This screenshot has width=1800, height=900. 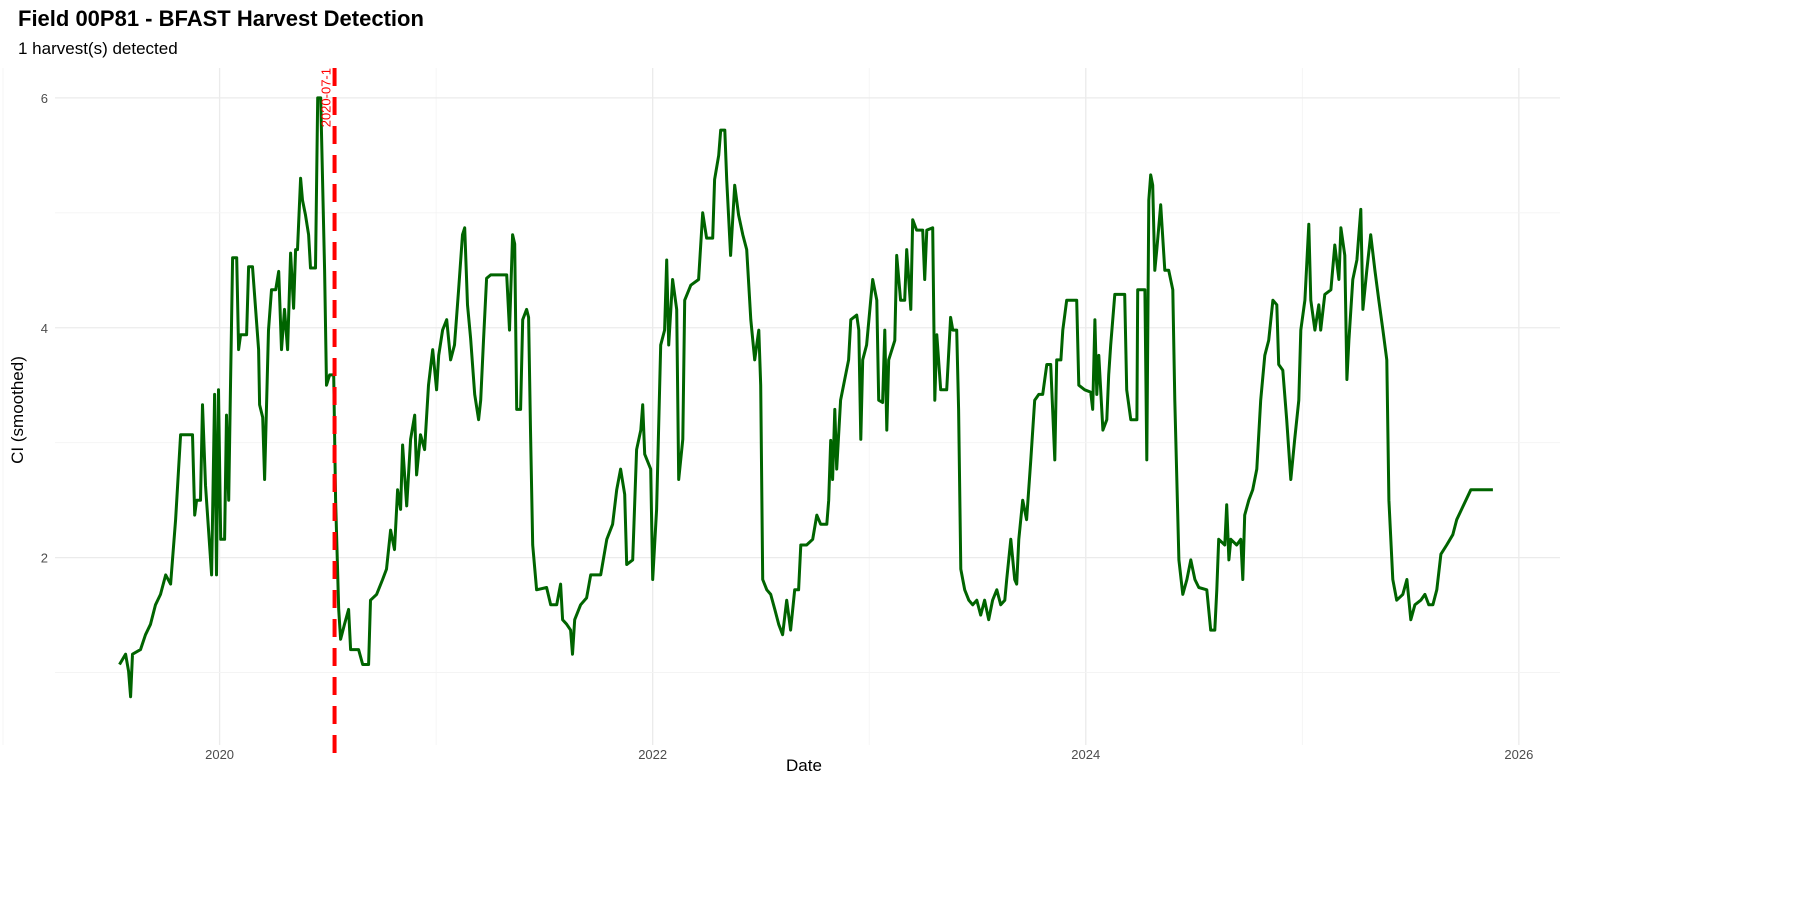 I want to click on chart-subtitle: 1 harvest(s) detected, so click(x=98, y=48).